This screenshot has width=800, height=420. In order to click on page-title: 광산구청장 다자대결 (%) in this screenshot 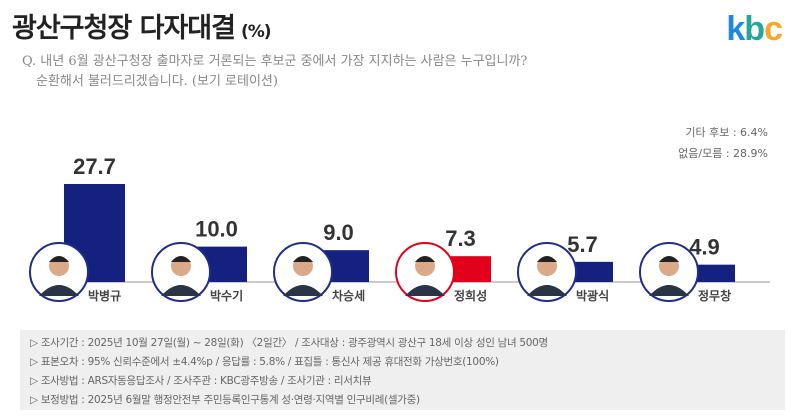, I will do `click(142, 25)`.